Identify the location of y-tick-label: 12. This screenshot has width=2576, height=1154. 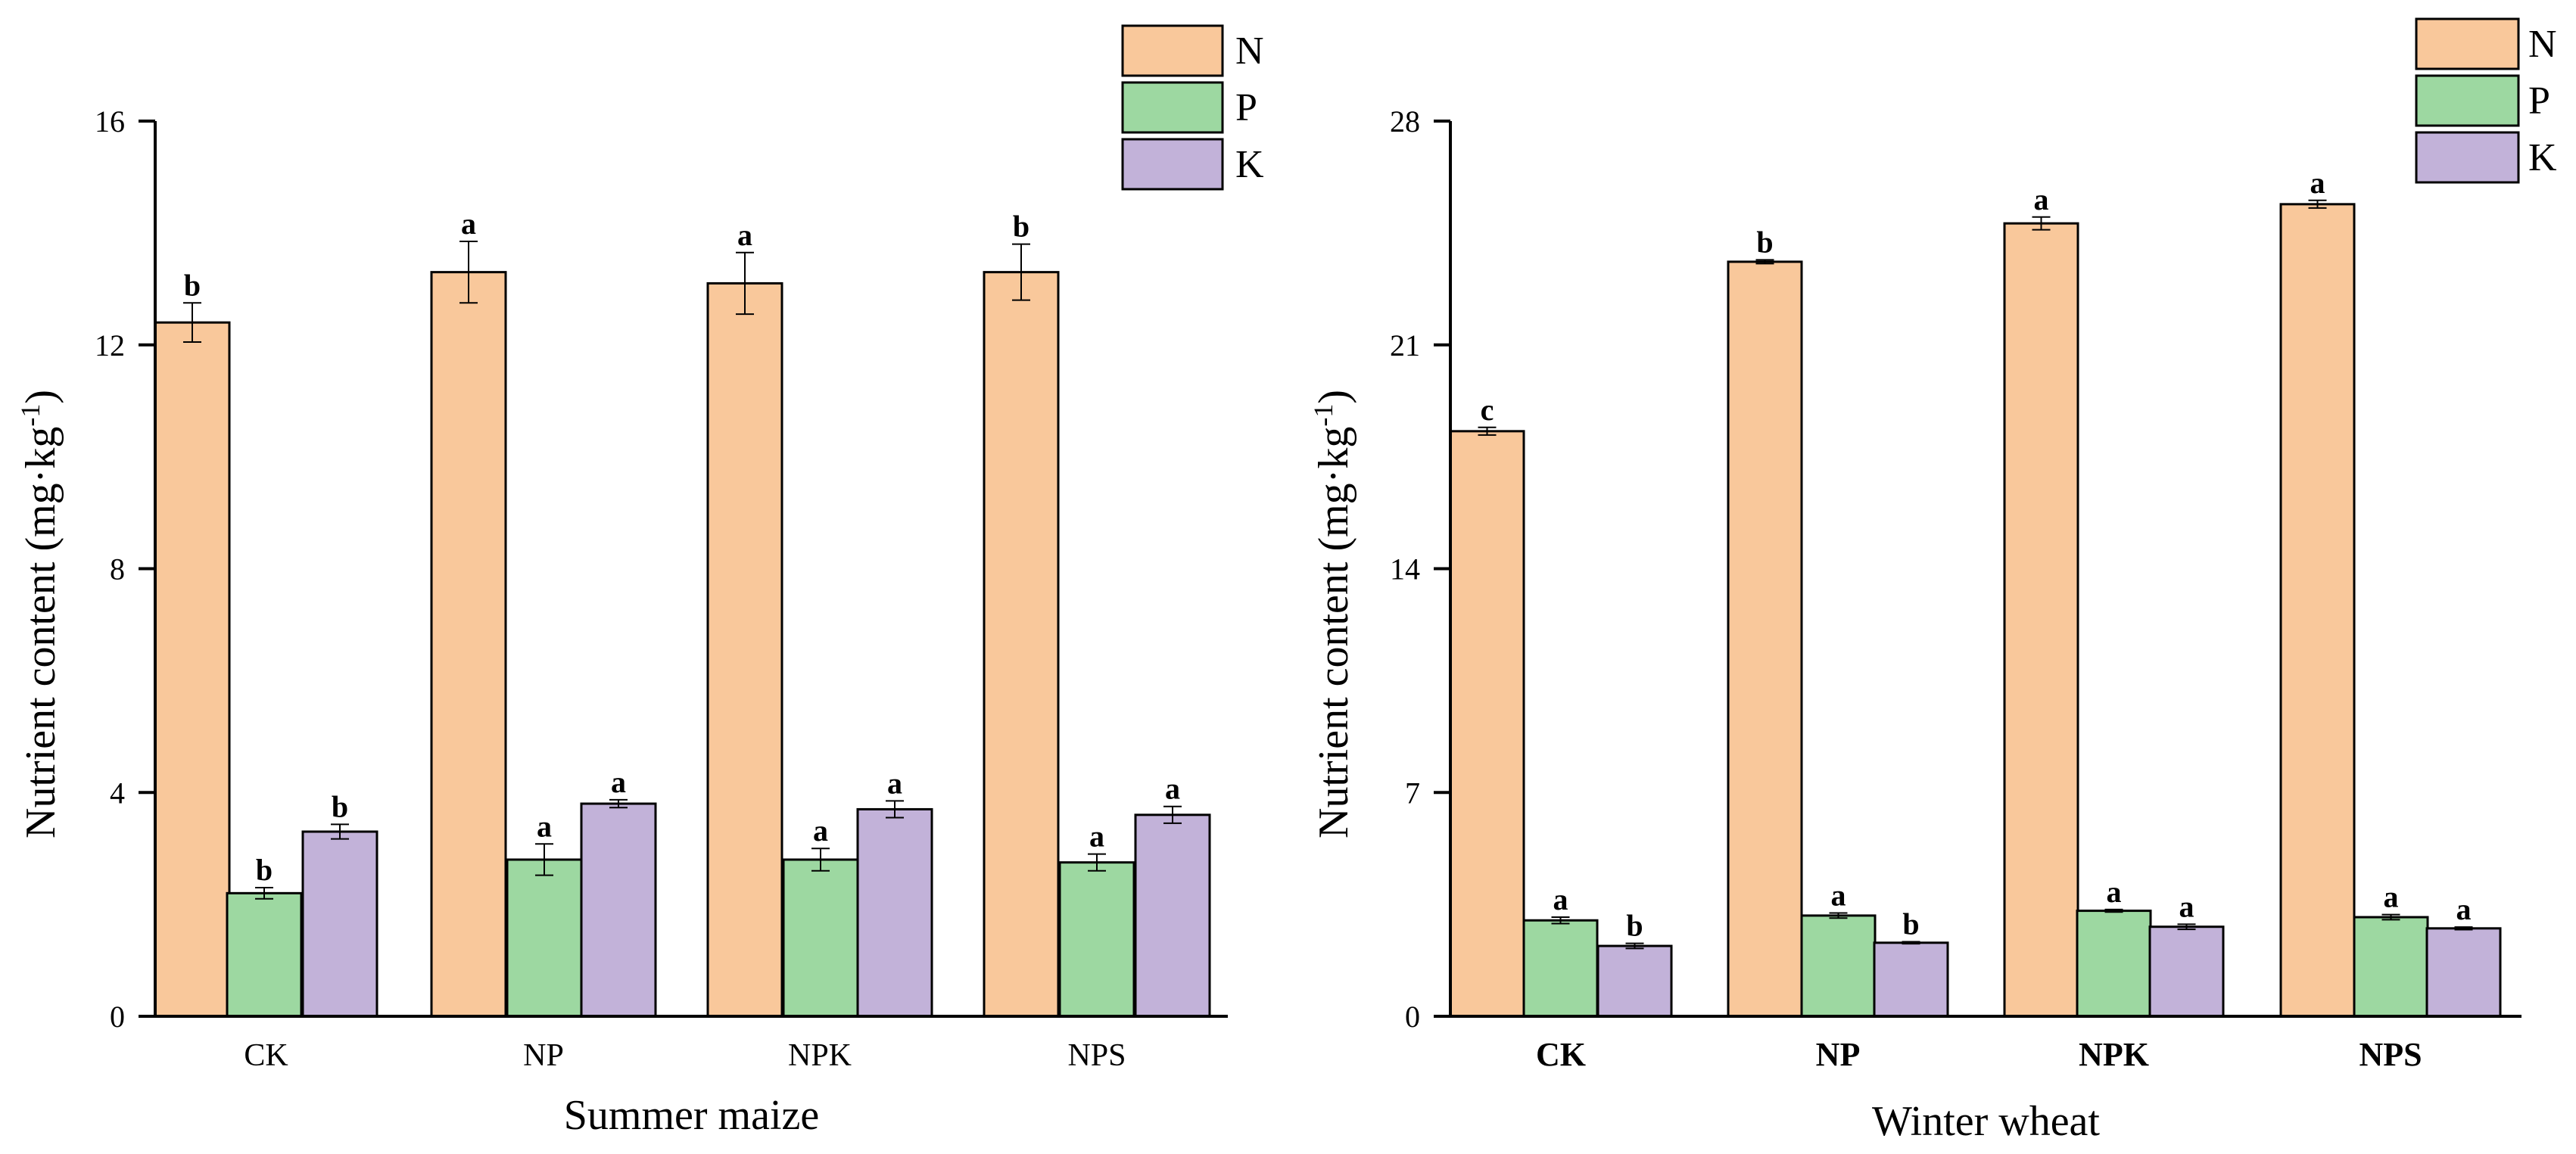
(110, 345).